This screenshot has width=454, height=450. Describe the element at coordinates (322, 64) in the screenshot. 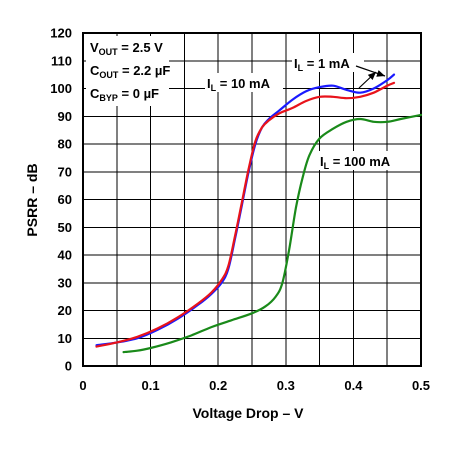

I see `series-label-il-1ma: IL = 1 mA` at that location.